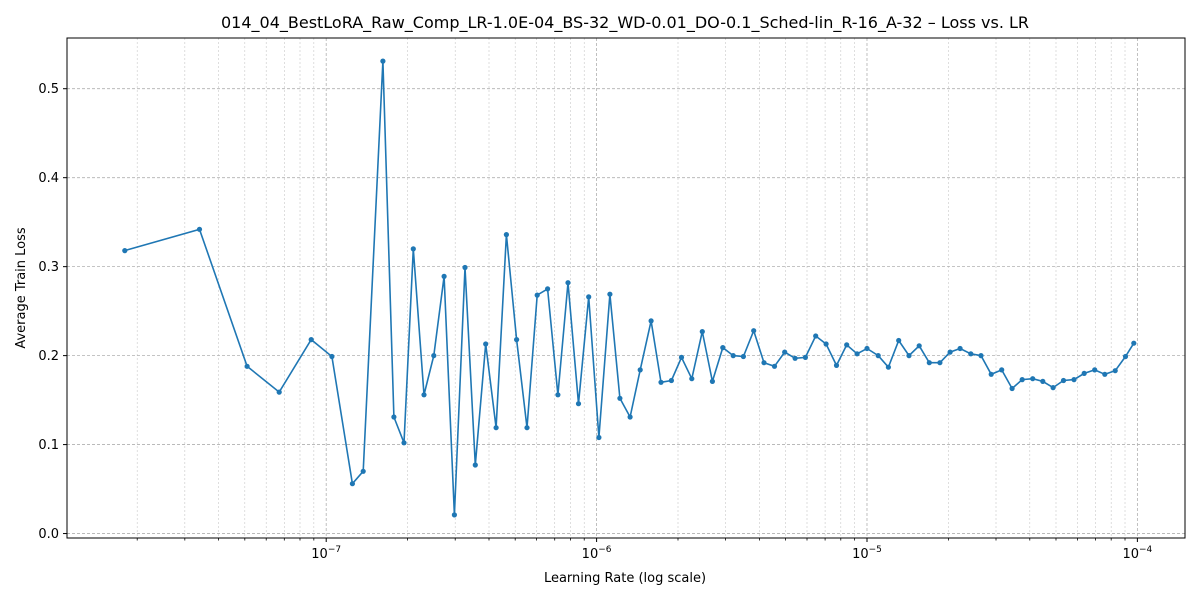 Image resolution: width=1200 pixels, height=600 pixels. I want to click on x-tick-label: 10⁻⁶, so click(597, 553).